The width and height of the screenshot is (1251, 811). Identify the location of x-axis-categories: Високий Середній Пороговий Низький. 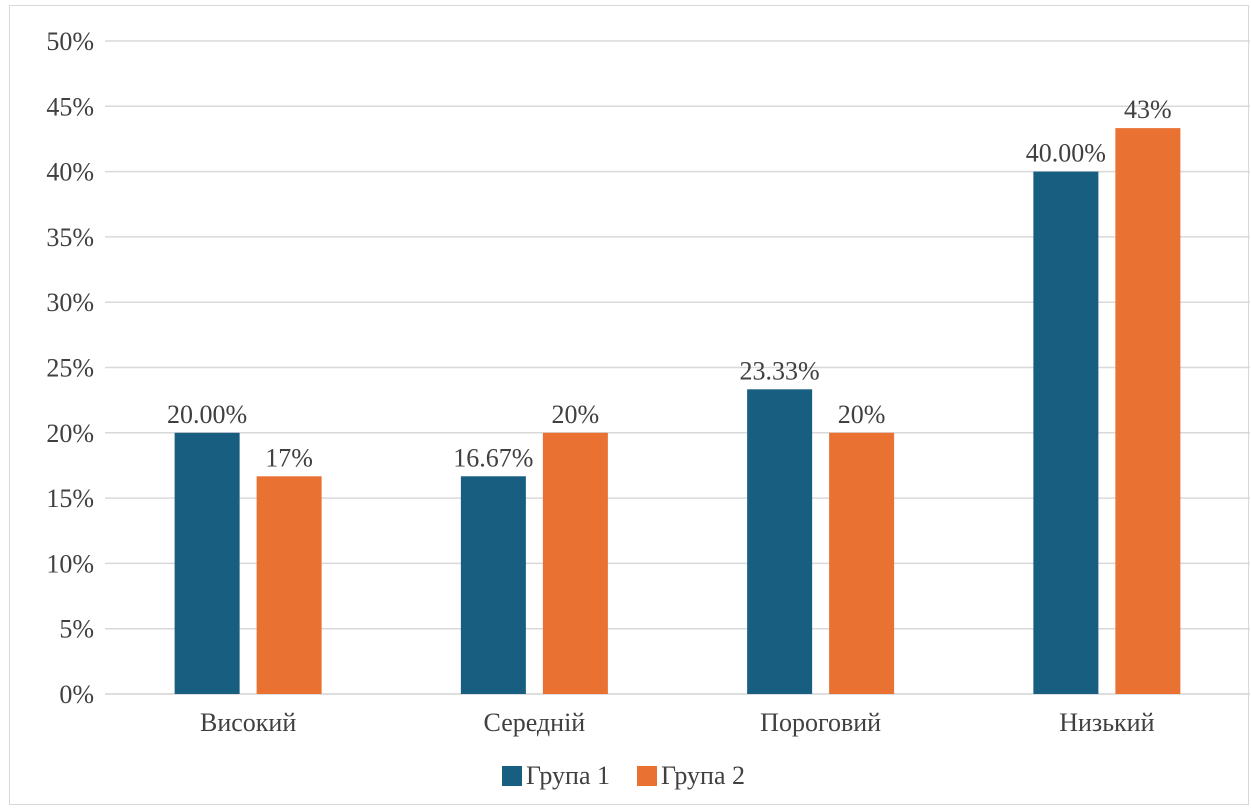
(677, 722).